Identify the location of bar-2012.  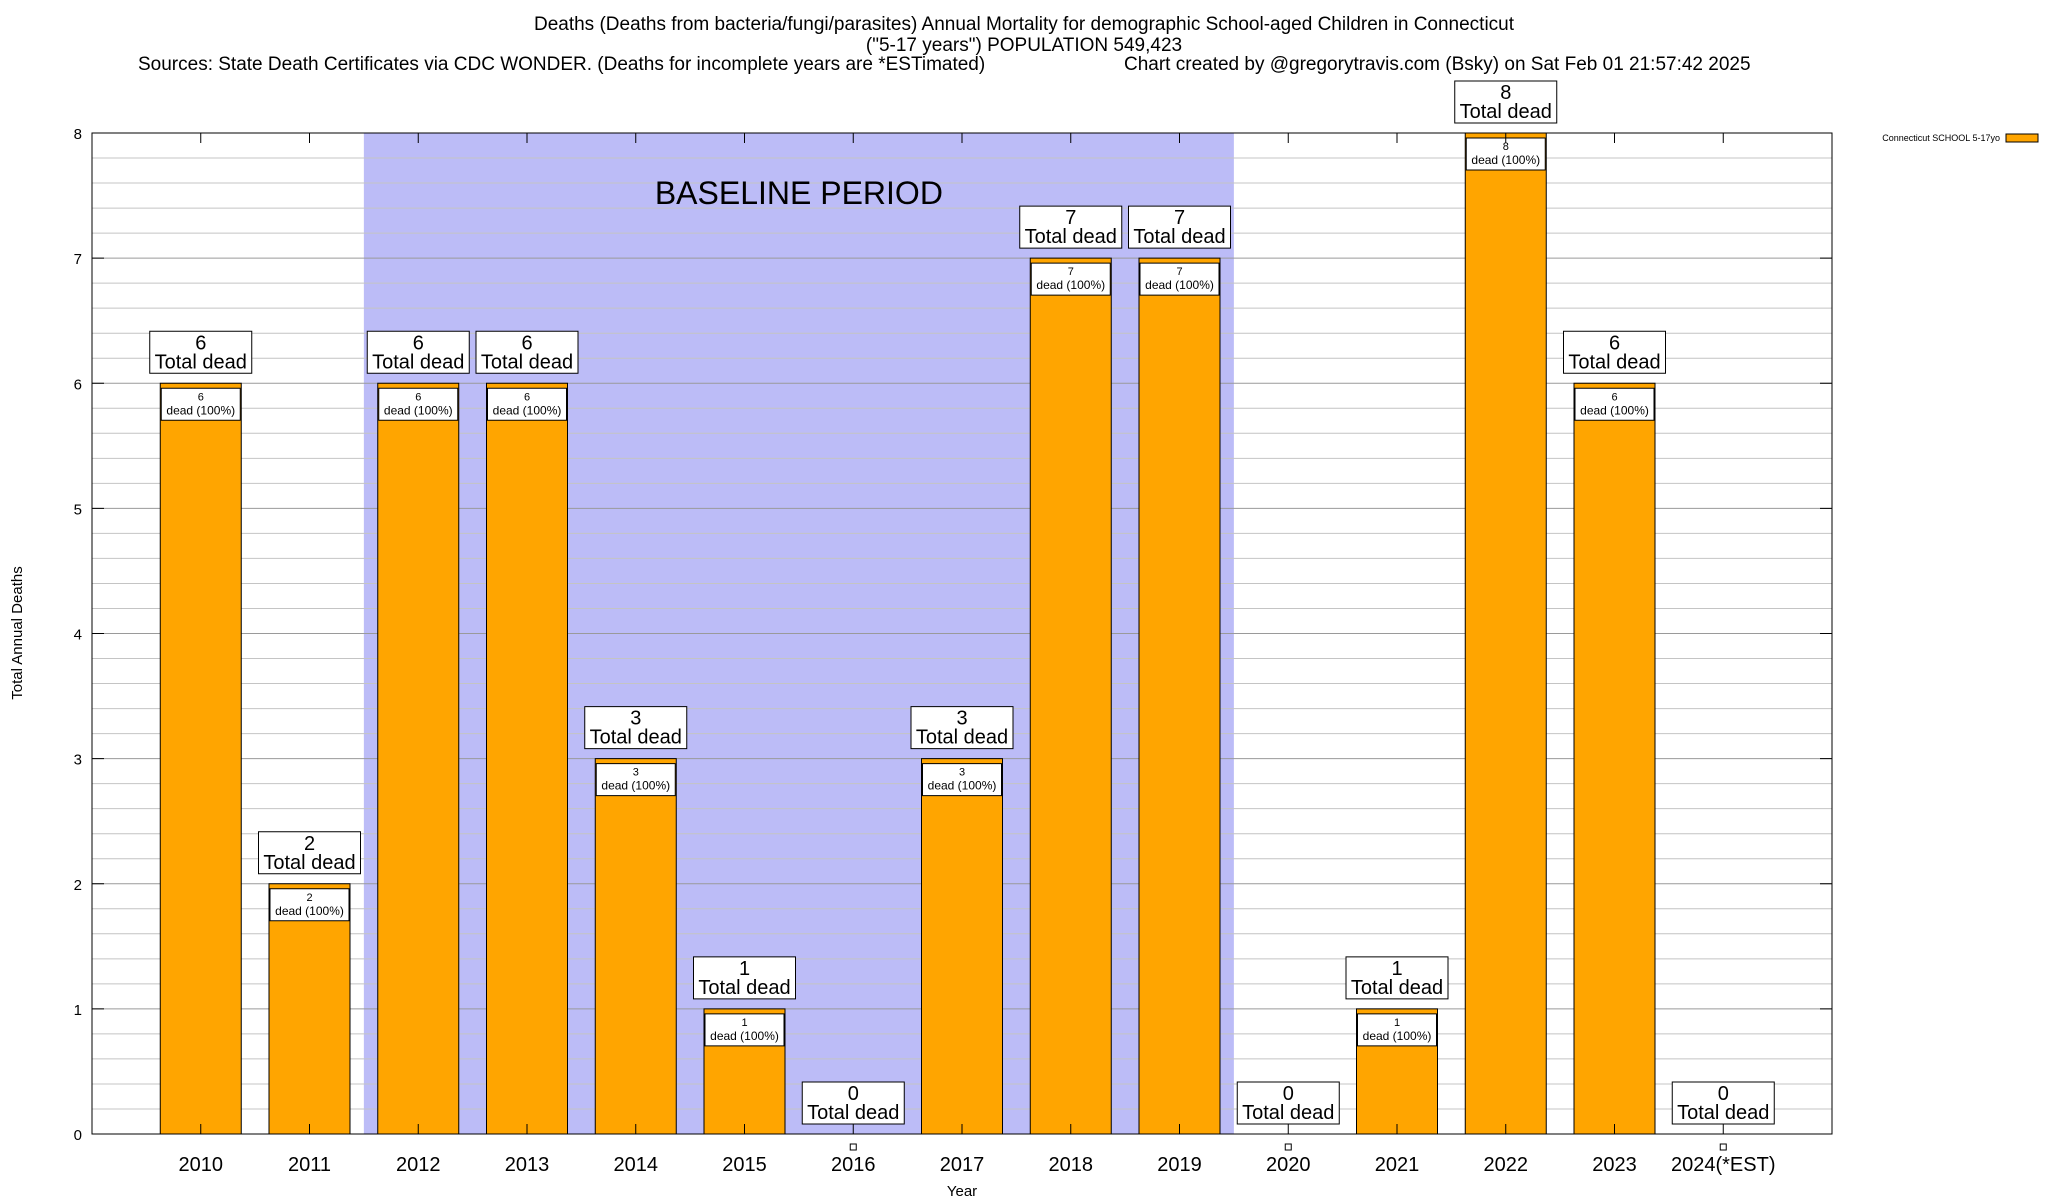
(418, 758).